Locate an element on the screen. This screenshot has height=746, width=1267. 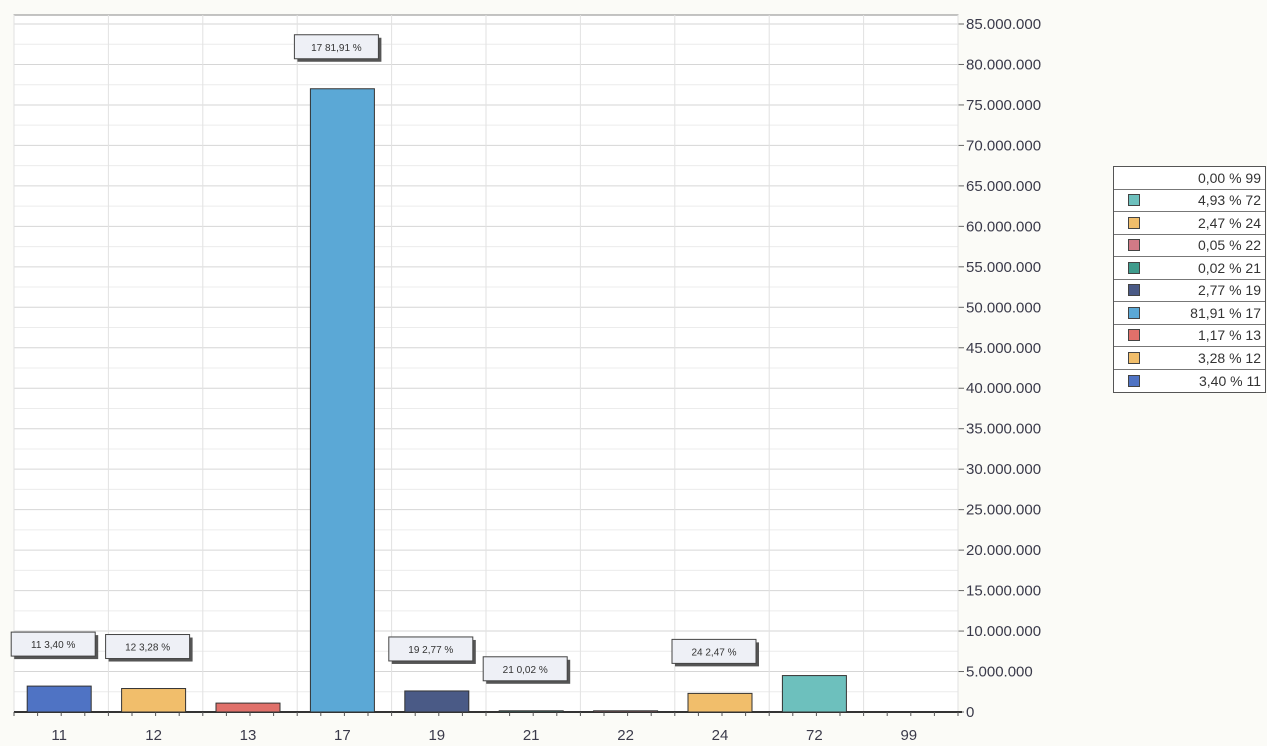
data-label-17: 17 81,91 % is located at coordinates (337, 48).